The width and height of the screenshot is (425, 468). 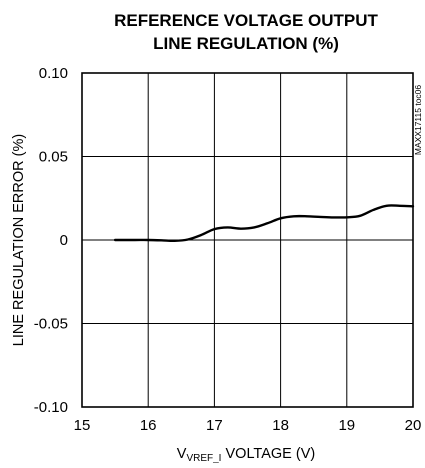 I want to click on x-axis-label-subscript: VREF_I, so click(x=203, y=458).